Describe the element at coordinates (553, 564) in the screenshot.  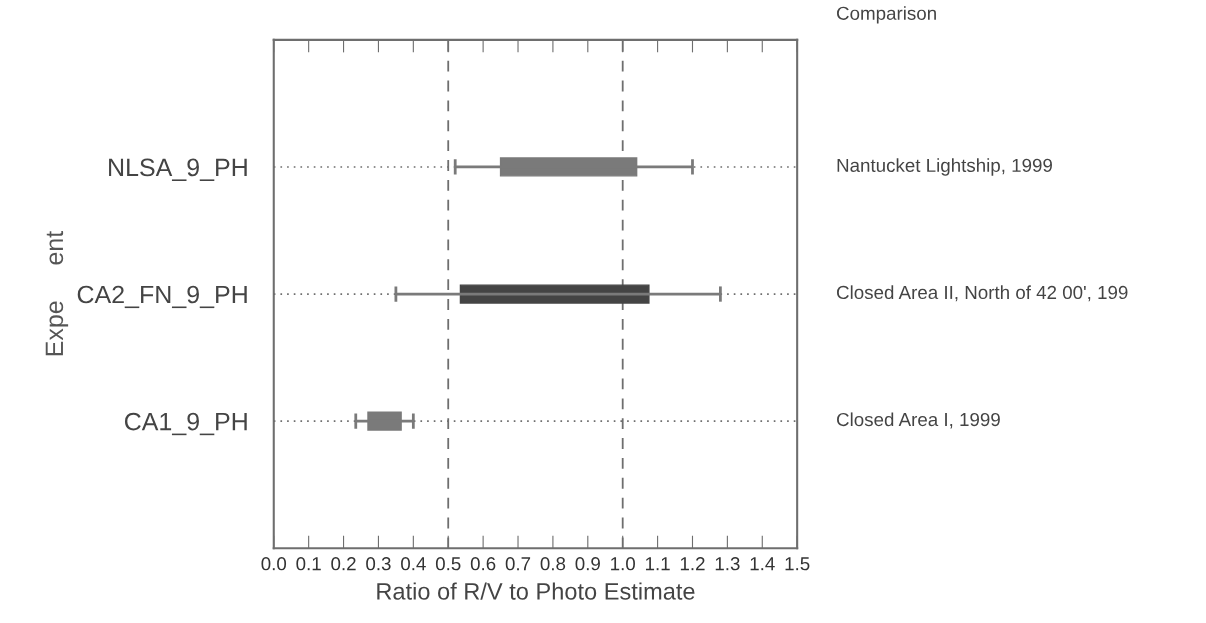
I see `x-tick-label: 0.8` at that location.